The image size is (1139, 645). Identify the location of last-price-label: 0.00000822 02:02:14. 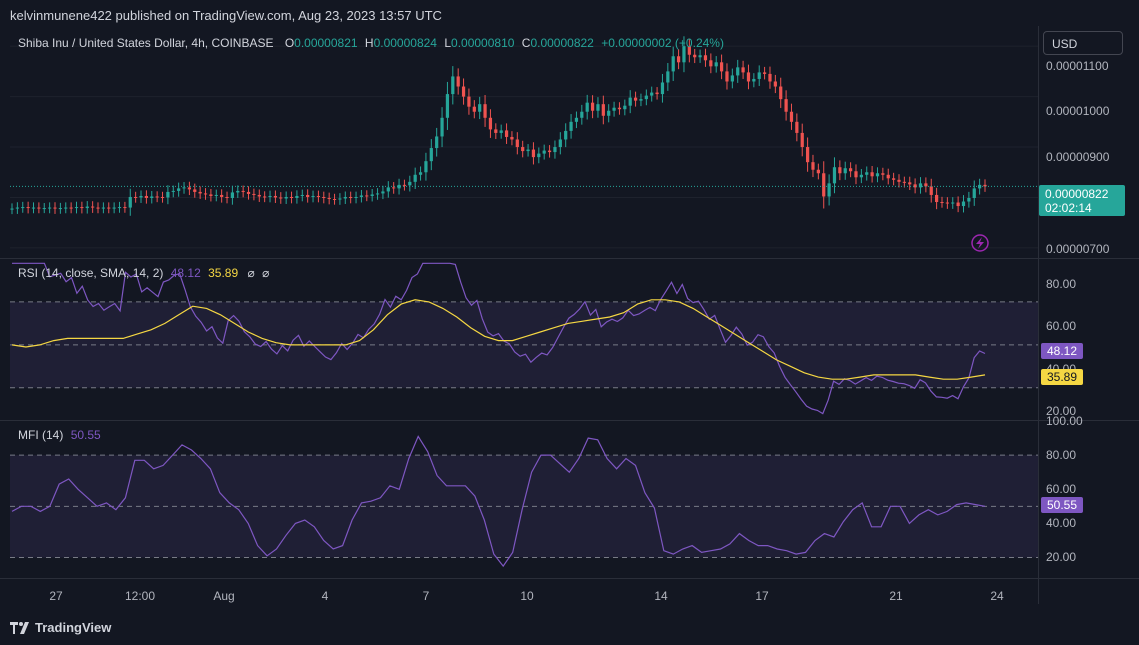
(1082, 200).